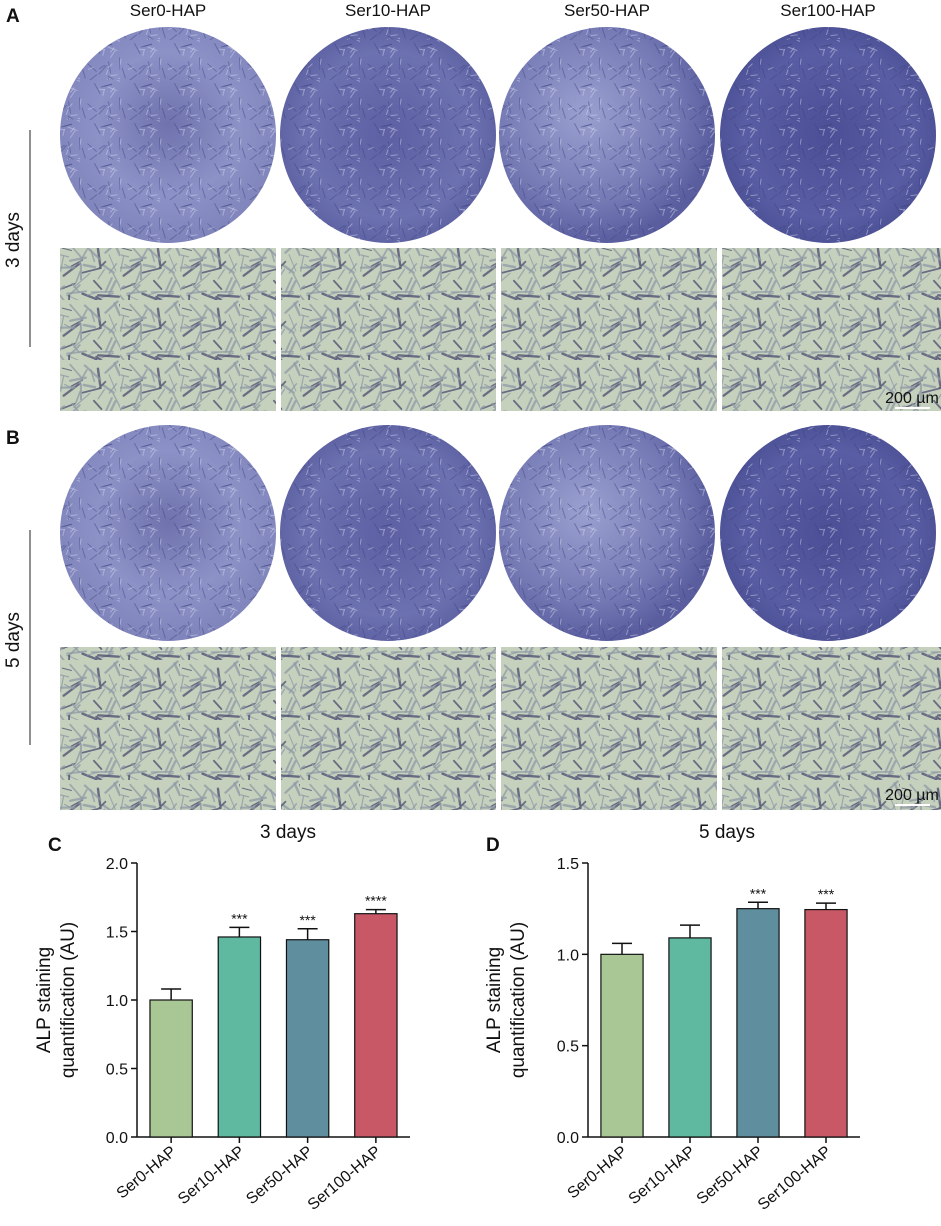 This screenshot has height=1226, width=941. What do you see at coordinates (493, 845) in the screenshot?
I see `panel-label: D` at bounding box center [493, 845].